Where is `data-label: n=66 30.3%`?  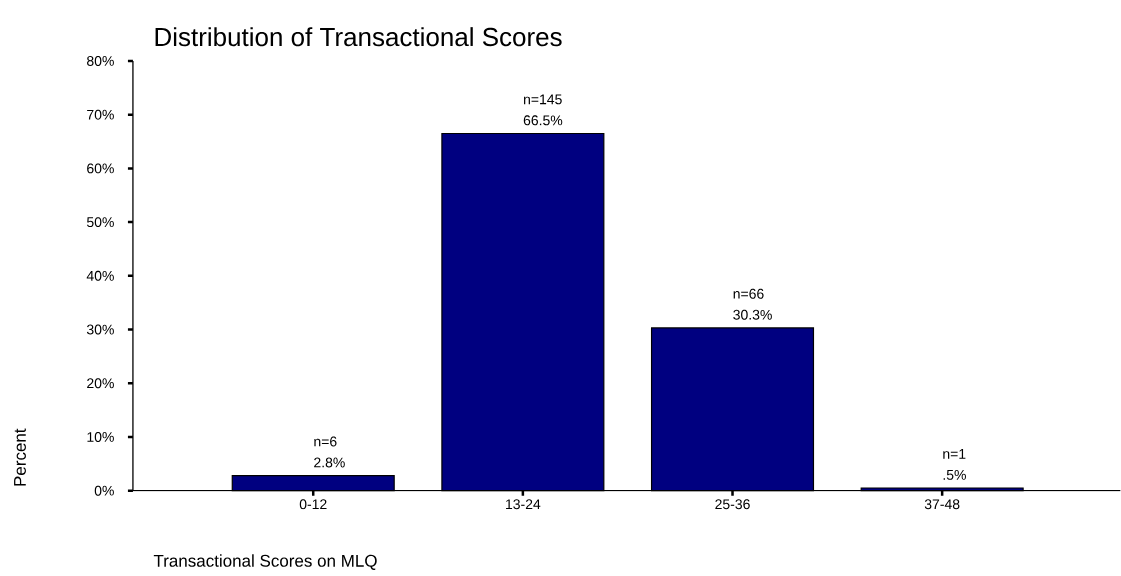
data-label: n=66 30.3% is located at coordinates (752, 304).